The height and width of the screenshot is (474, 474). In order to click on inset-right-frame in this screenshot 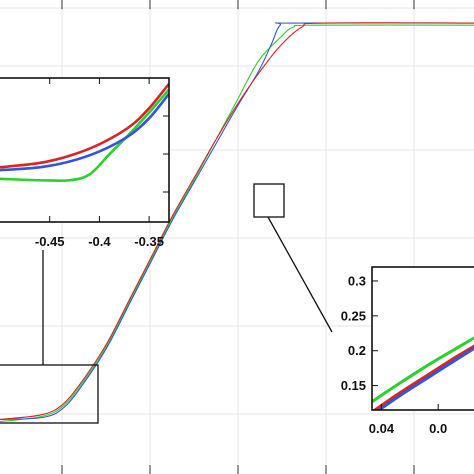, I will do `click(422, 338)`.